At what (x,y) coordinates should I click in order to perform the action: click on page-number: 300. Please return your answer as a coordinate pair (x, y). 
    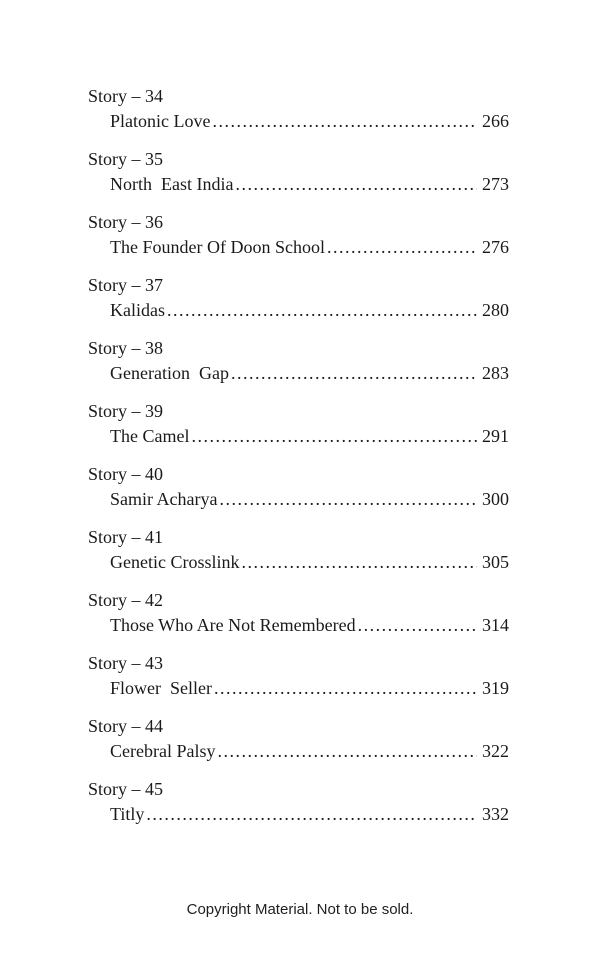
    Looking at the image, I should click on (495, 499).